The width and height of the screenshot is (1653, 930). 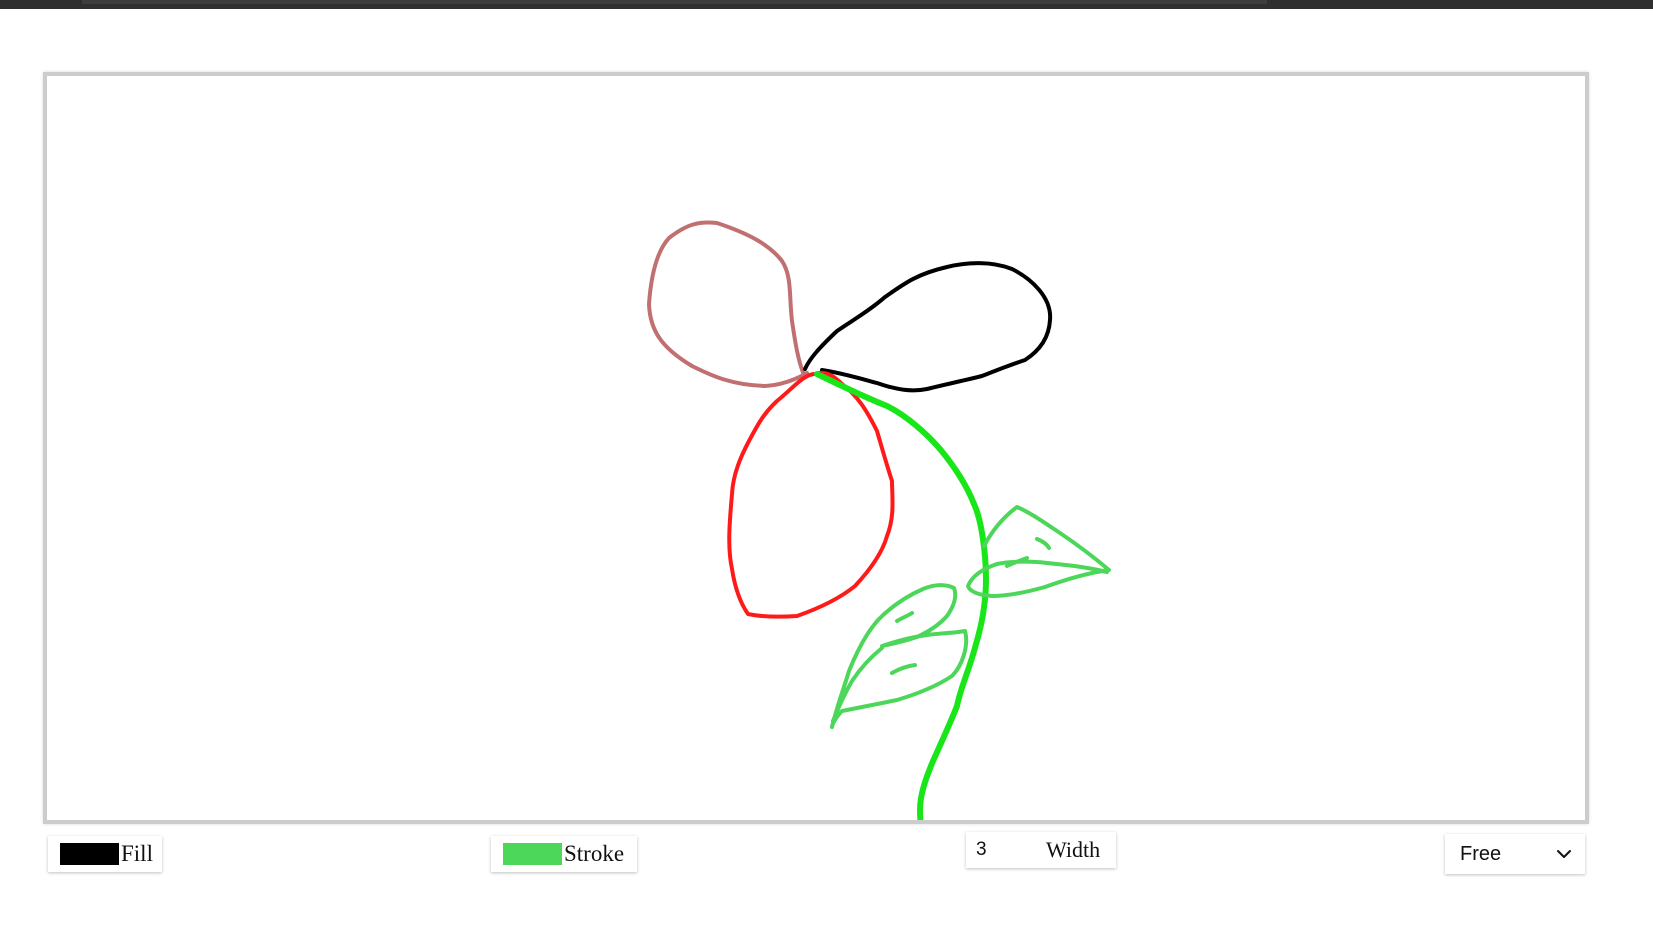 I want to click on browser-top-bar, so click(x=826, y=4).